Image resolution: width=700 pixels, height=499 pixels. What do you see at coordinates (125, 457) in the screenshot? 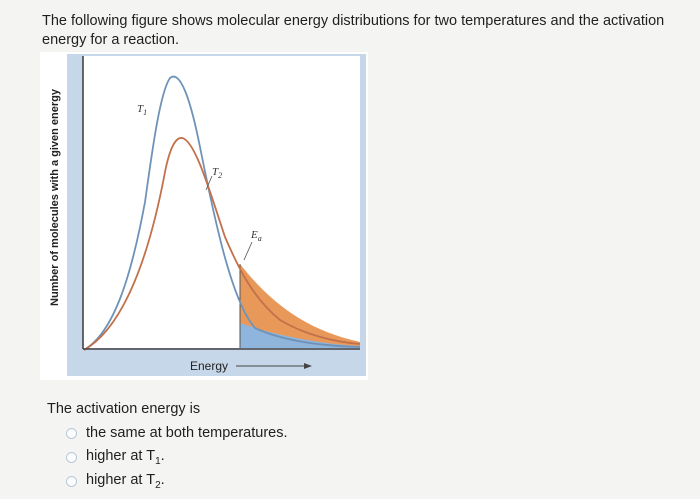
I see `option-label: higher at T1.` at bounding box center [125, 457].